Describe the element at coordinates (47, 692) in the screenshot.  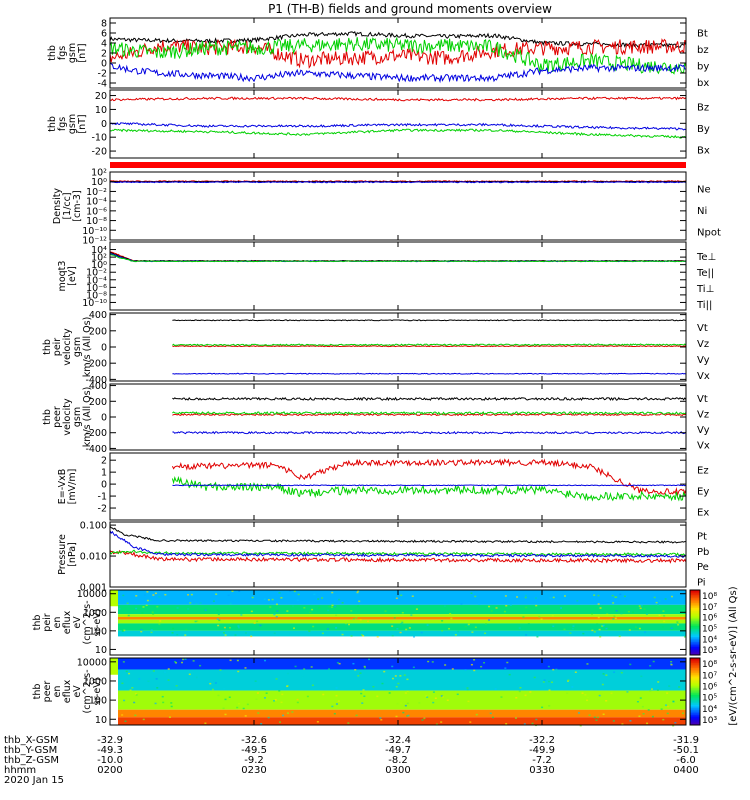
I see `y-axis-title-line: peer` at that location.